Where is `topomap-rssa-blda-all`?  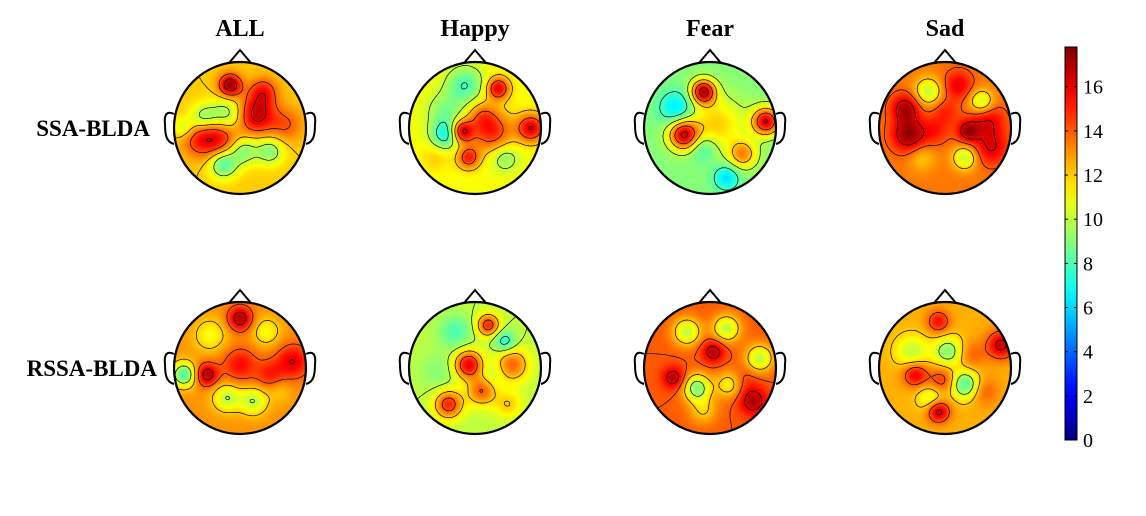
topomap-rssa-blda-all is located at coordinates (240, 362).